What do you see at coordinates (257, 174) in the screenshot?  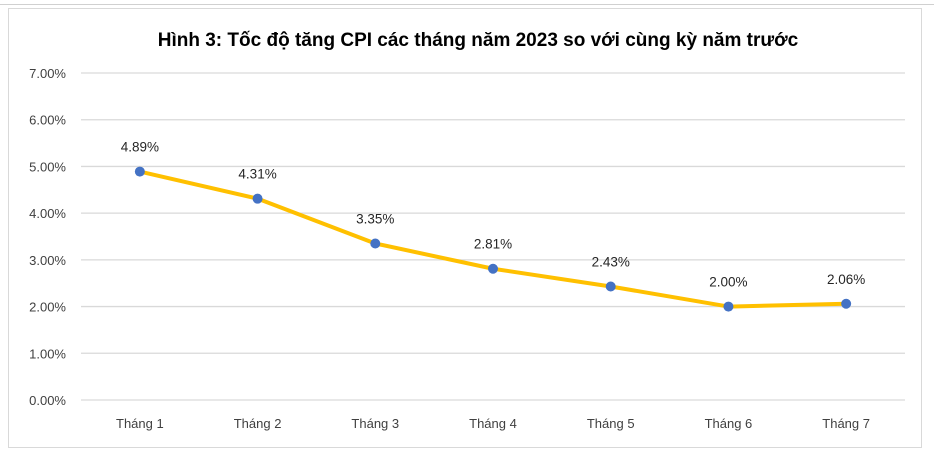 I see `data-label: 4.31%` at bounding box center [257, 174].